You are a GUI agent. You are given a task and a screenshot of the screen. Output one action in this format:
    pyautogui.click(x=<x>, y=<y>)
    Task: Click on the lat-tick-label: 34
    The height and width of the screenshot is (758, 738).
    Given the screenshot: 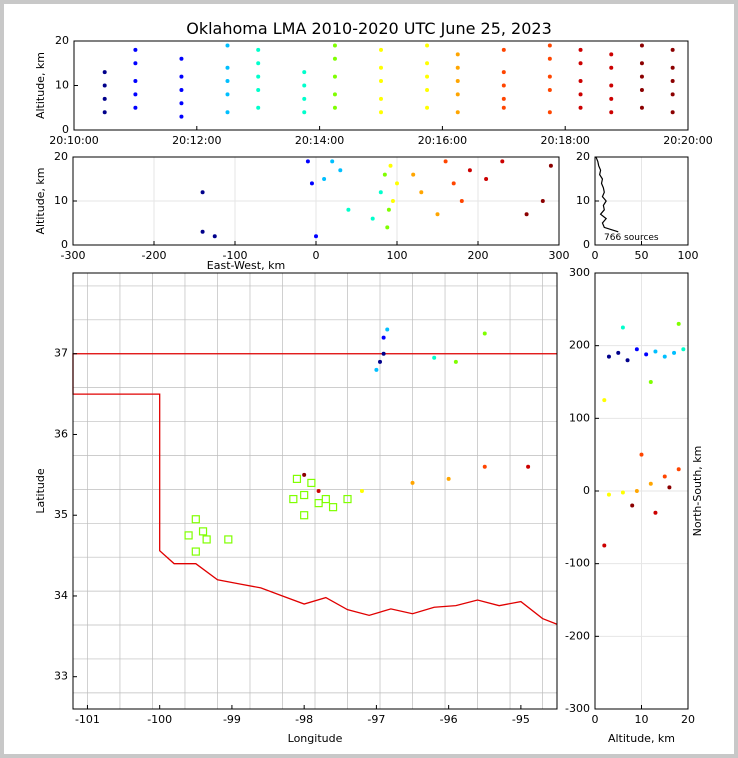 What is the action you would take?
    pyautogui.click(x=61, y=595)
    